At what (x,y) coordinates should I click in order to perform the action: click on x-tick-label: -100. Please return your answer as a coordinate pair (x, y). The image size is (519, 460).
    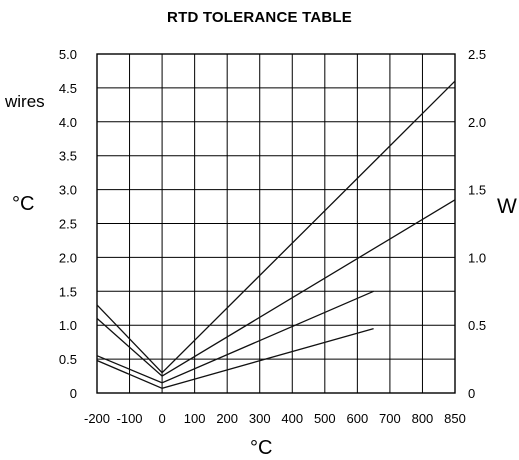
    Looking at the image, I should click on (130, 418).